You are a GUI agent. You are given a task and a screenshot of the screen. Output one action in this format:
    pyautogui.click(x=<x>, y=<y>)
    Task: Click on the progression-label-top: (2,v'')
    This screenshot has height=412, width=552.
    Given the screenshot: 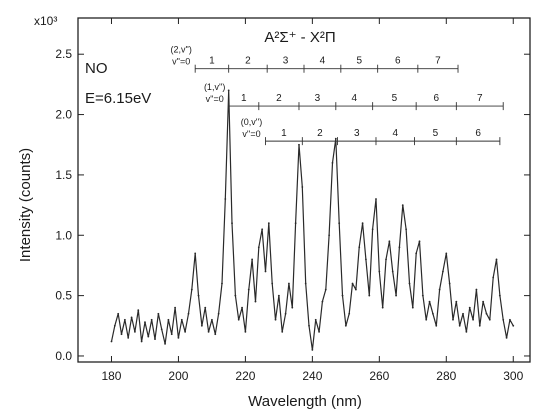 What is the action you would take?
    pyautogui.click(x=180, y=50)
    